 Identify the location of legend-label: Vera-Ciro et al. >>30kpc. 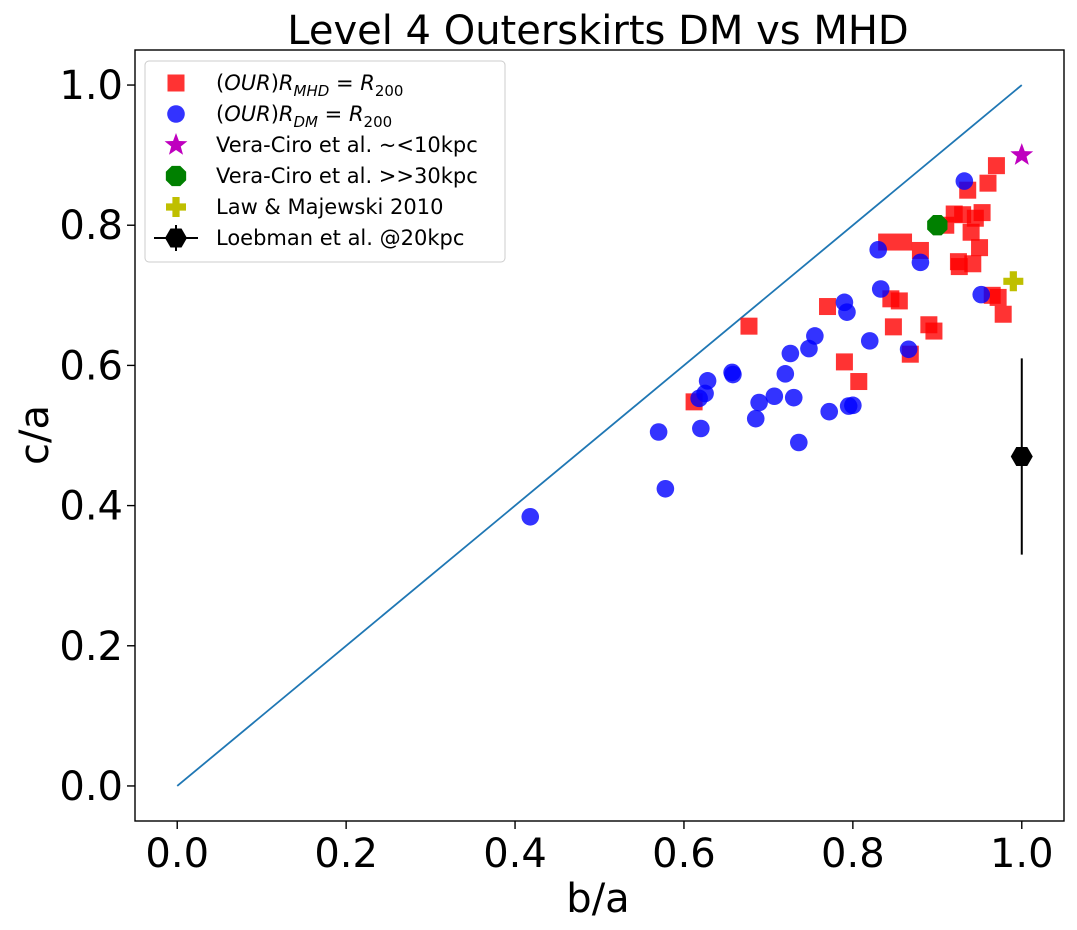
(347, 176).